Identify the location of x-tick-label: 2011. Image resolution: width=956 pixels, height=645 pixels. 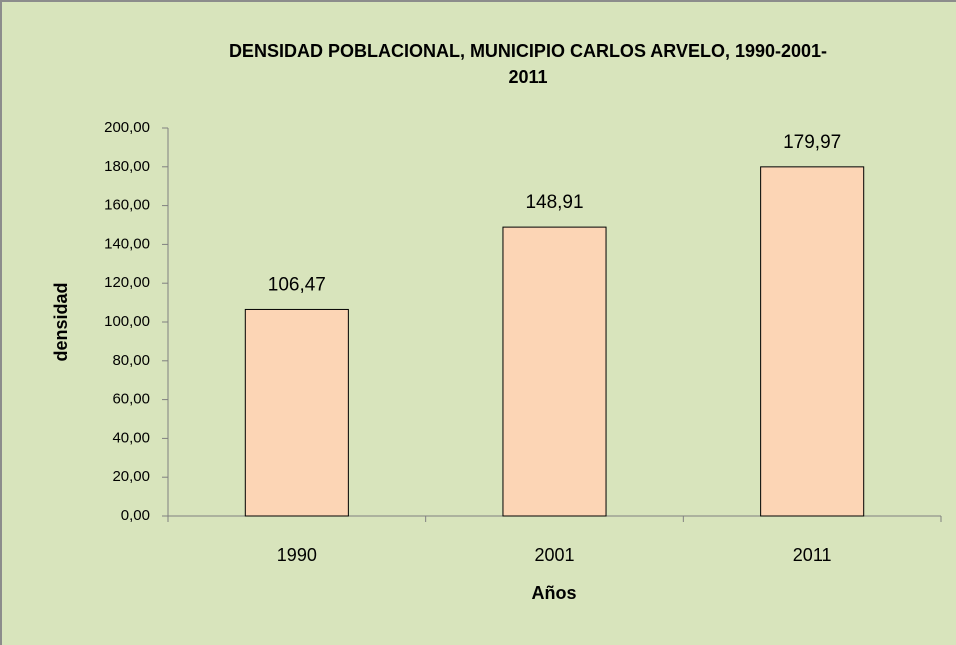
(812, 555).